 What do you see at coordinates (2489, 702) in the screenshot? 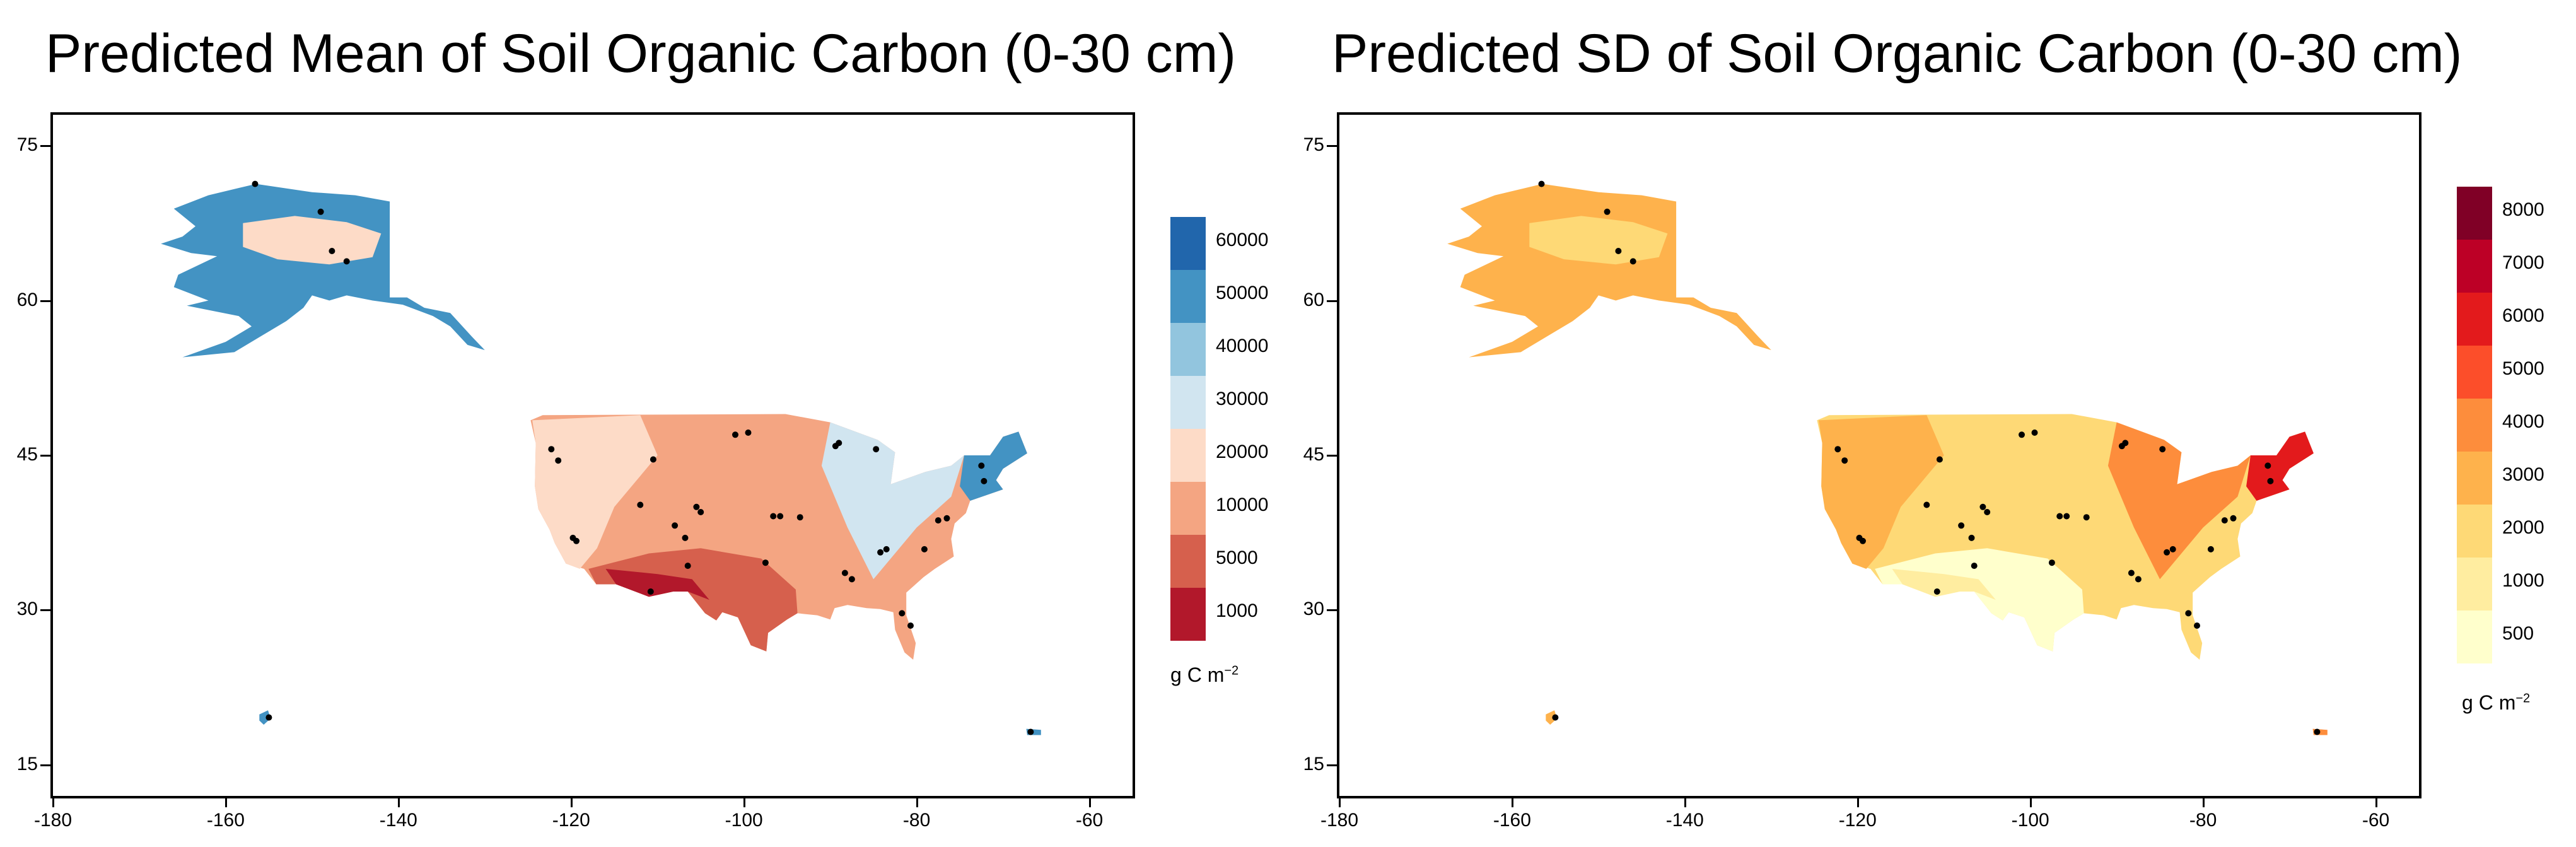
I see `sd-legend-unit-text: g C m` at bounding box center [2489, 702].